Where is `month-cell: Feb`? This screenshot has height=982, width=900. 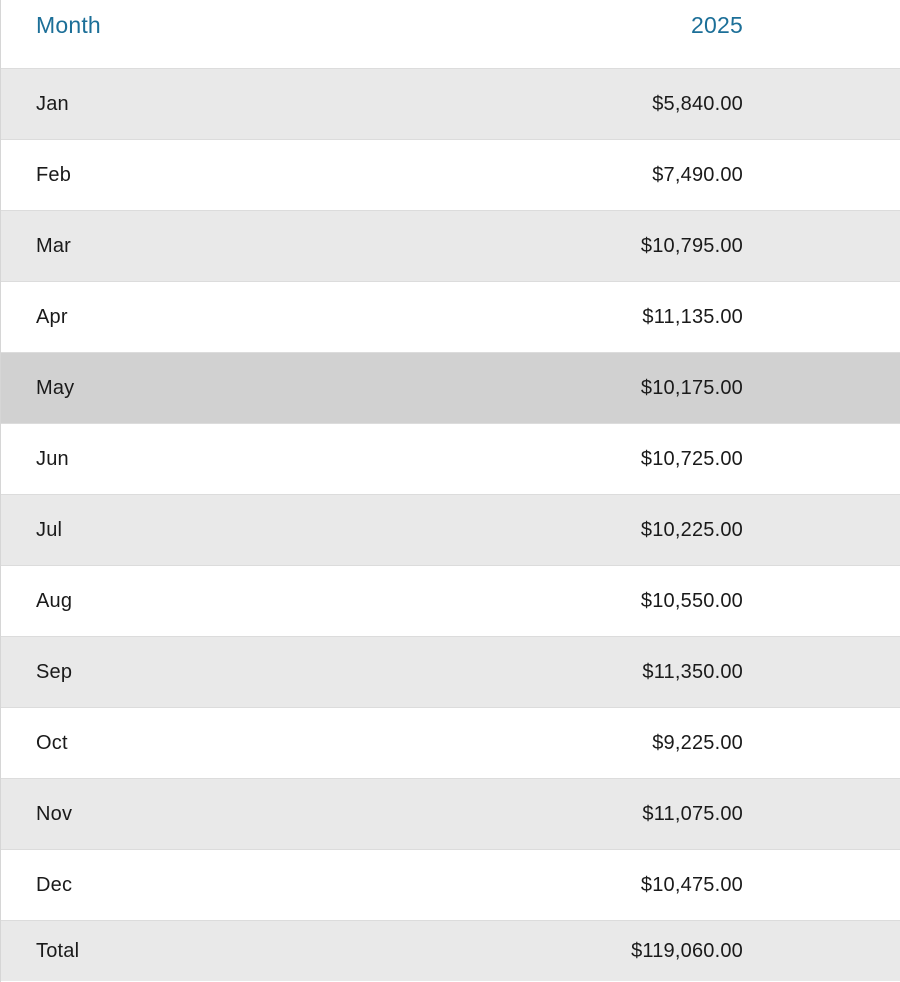
month-cell: Feb is located at coordinates (54, 174).